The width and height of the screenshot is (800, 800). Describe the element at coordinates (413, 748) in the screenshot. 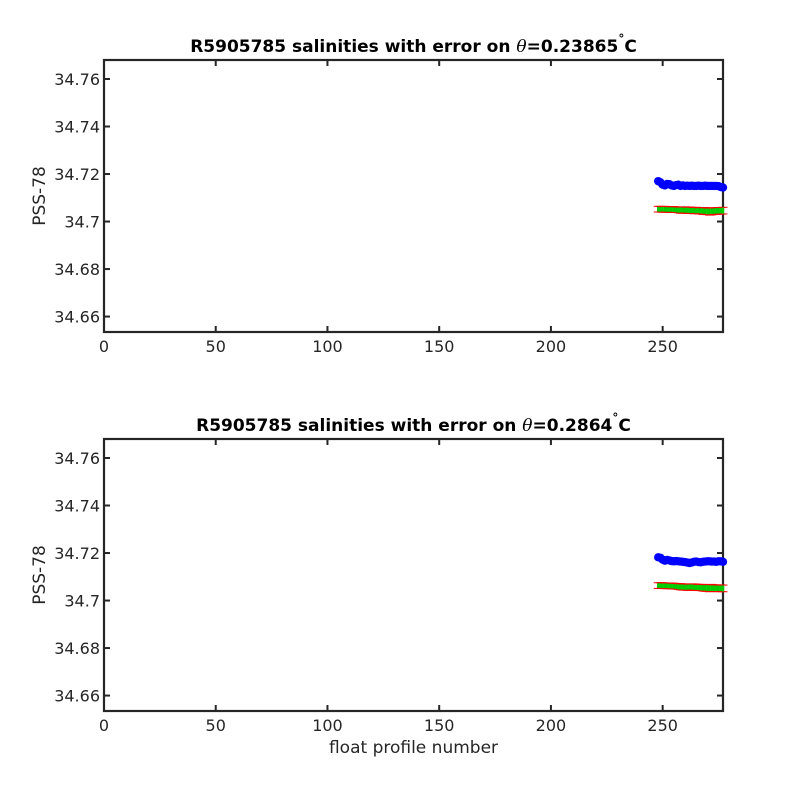

I see `x-axis-label: float profile number` at that location.